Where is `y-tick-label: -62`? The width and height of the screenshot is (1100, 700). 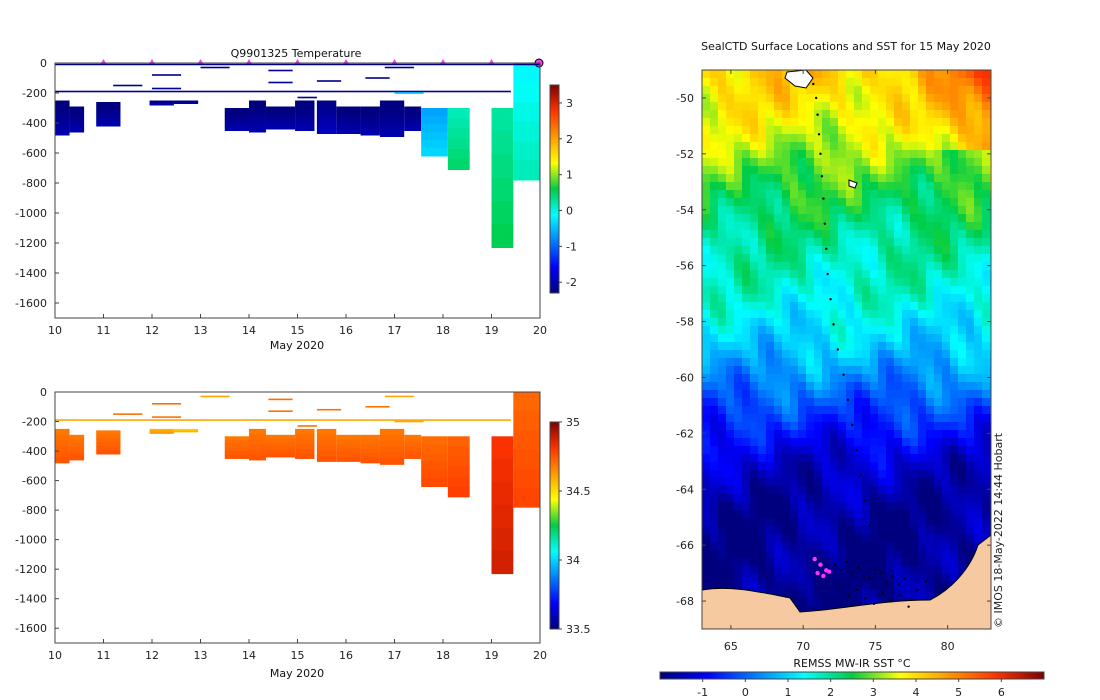
y-tick-label: -62 is located at coordinates (685, 433).